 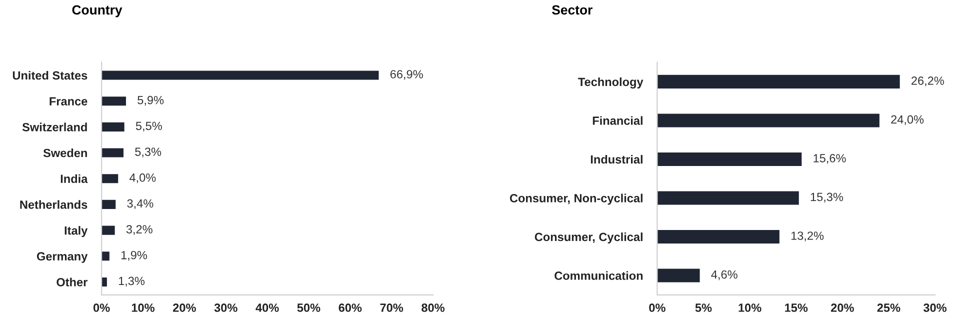 I want to click on x-tick-label: 80%, so click(x=433, y=308).